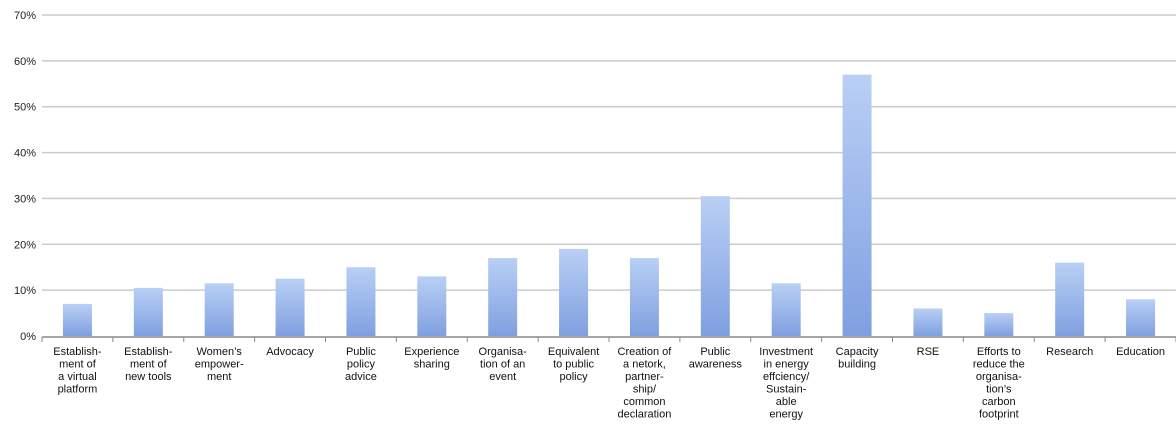 This screenshot has width=1176, height=440. Describe the element at coordinates (25, 62) in the screenshot. I see `y-tick-label: 60%` at that location.